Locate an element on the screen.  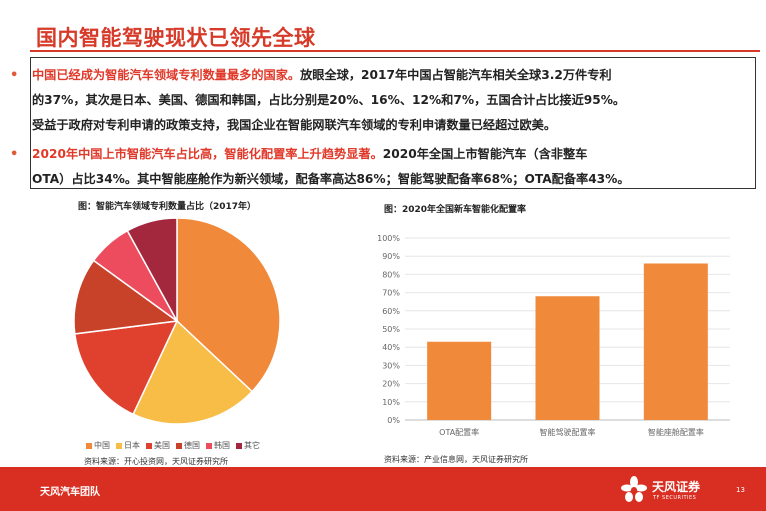
page-number: 13 is located at coordinates (740, 490).